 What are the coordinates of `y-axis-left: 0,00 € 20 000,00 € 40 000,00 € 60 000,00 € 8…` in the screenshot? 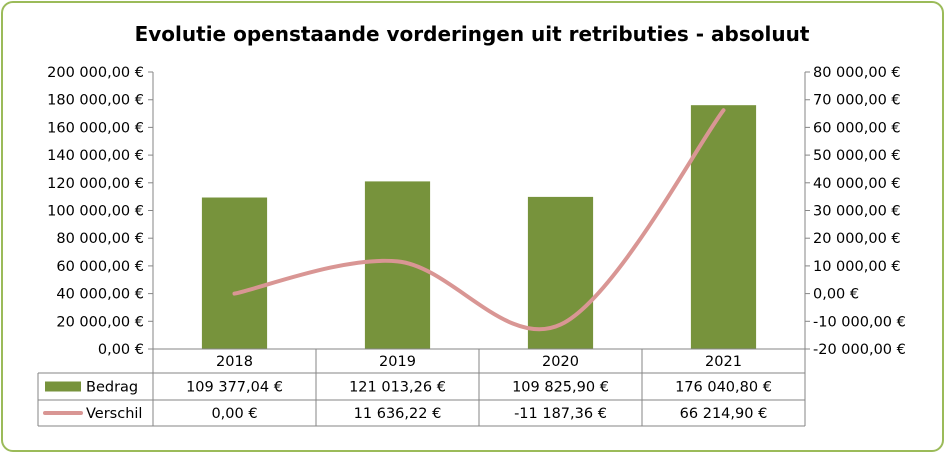 It's located at (100, 211).